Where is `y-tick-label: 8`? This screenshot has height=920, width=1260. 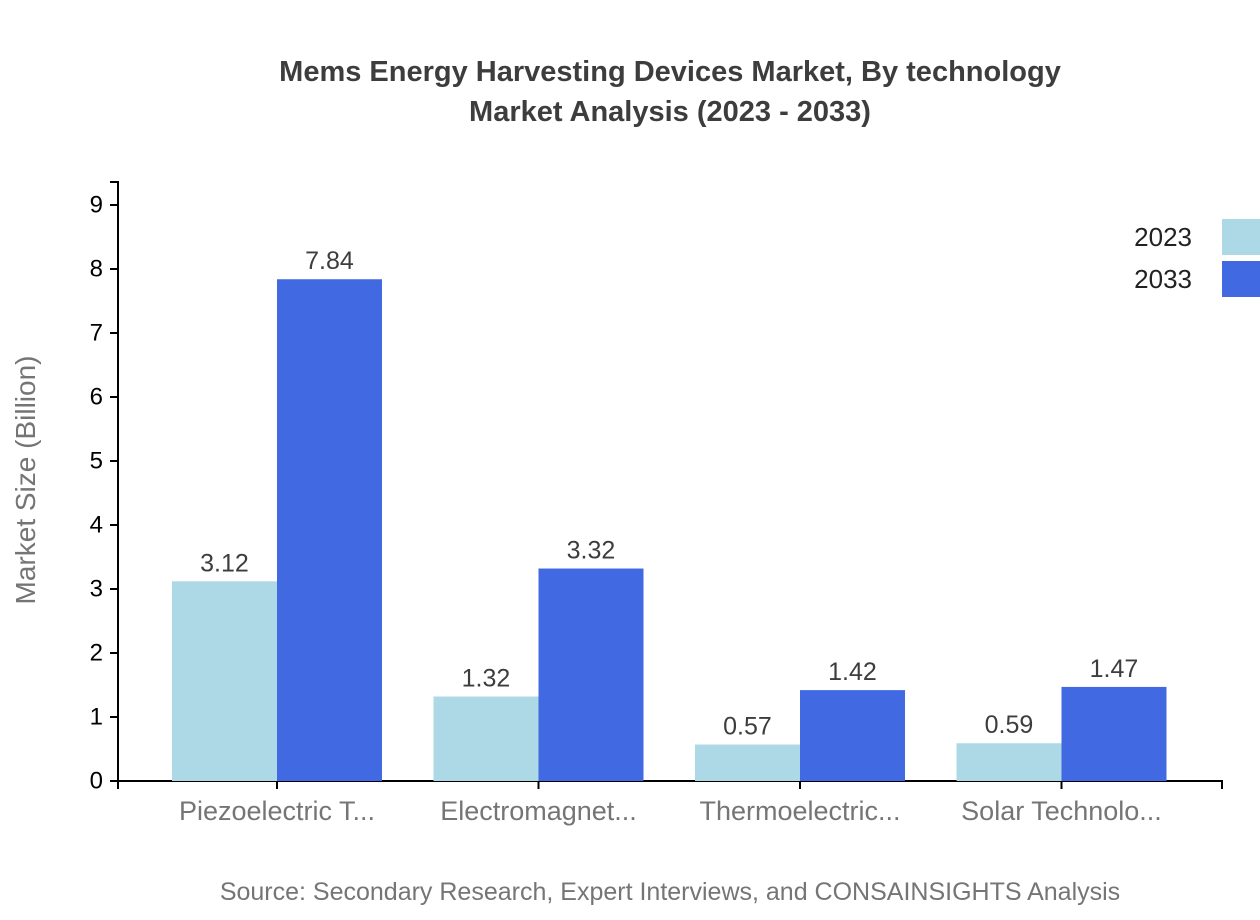 y-tick-label: 8 is located at coordinates (96, 269).